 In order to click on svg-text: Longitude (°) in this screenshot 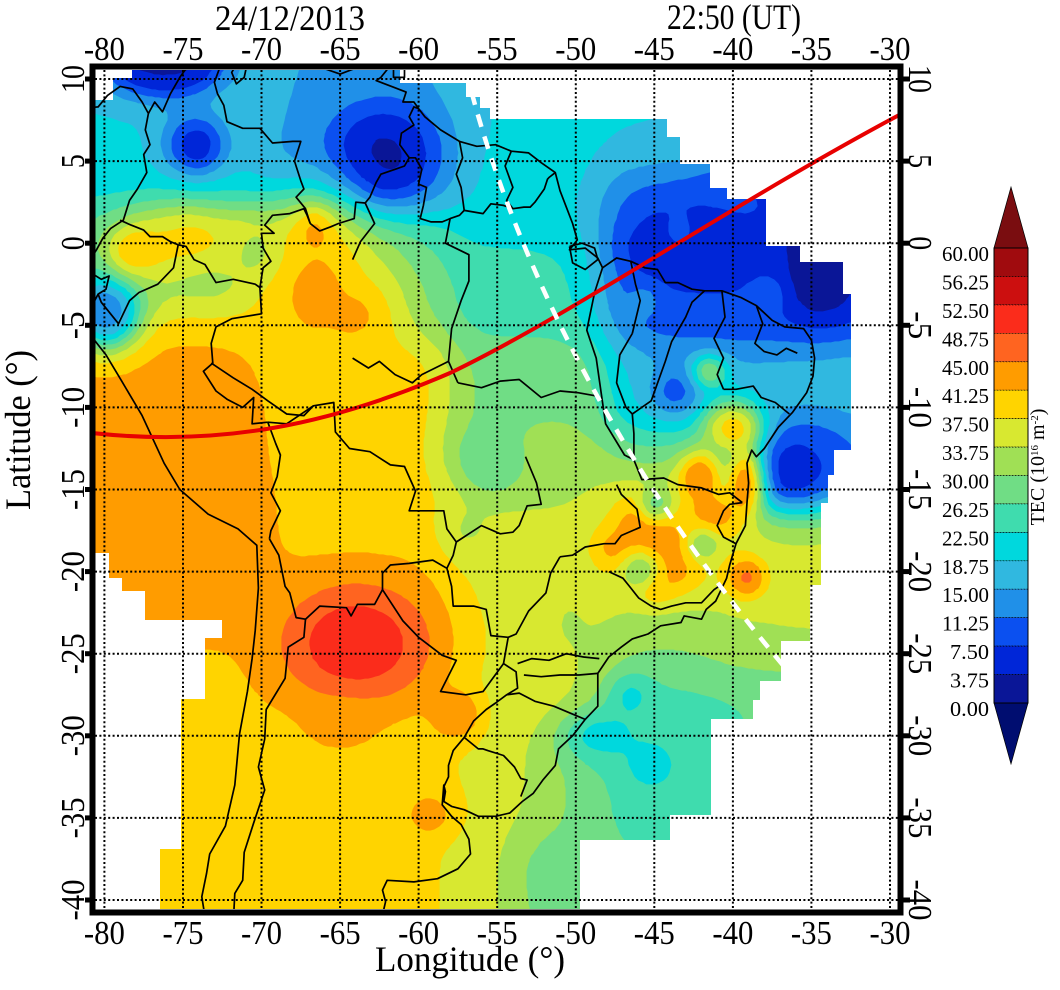, I will do `click(470, 959)`.